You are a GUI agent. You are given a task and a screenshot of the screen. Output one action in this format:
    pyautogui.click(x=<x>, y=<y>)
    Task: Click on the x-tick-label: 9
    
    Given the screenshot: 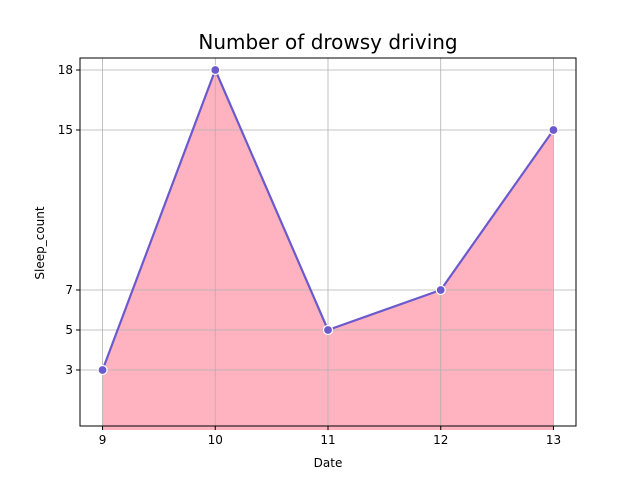 What is the action you would take?
    pyautogui.click(x=103, y=440)
    